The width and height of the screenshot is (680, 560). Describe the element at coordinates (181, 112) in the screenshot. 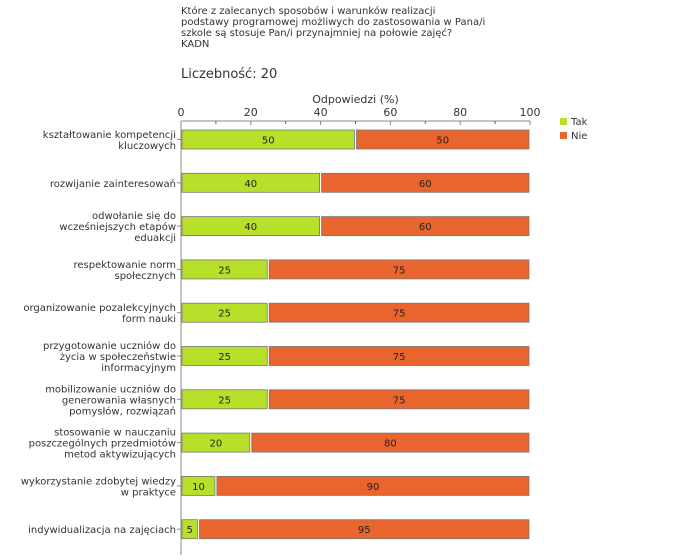

I see `x-tick-label: 0` at that location.